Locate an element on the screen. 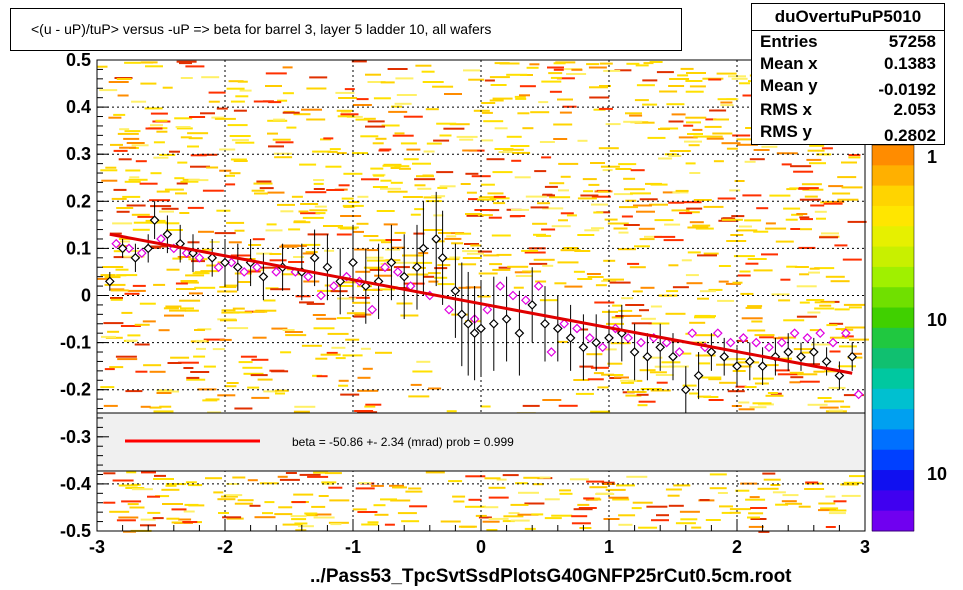 The image size is (963, 590). stat-label: RMS x is located at coordinates (786, 109).